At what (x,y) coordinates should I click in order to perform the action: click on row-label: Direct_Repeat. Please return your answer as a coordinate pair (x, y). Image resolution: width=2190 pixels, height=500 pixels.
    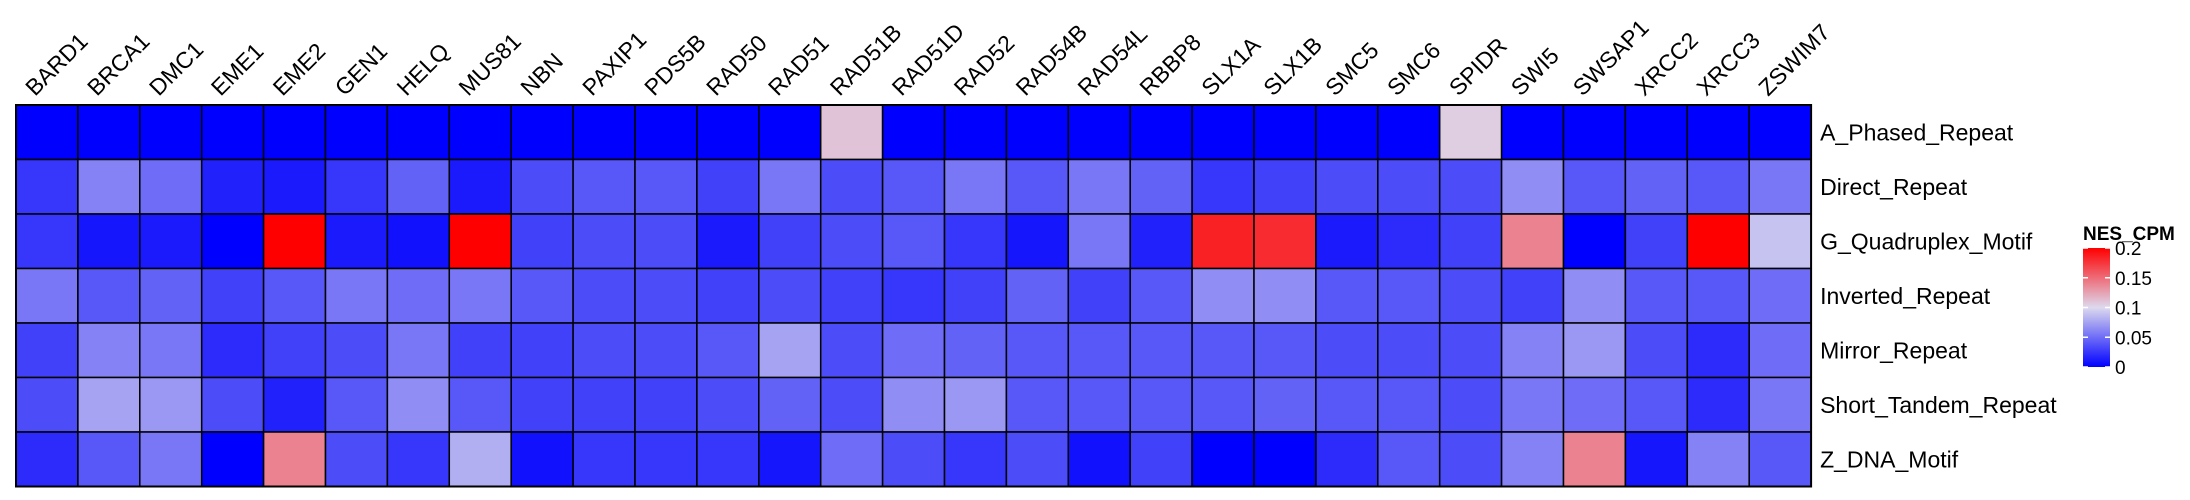
    Looking at the image, I should click on (1894, 187).